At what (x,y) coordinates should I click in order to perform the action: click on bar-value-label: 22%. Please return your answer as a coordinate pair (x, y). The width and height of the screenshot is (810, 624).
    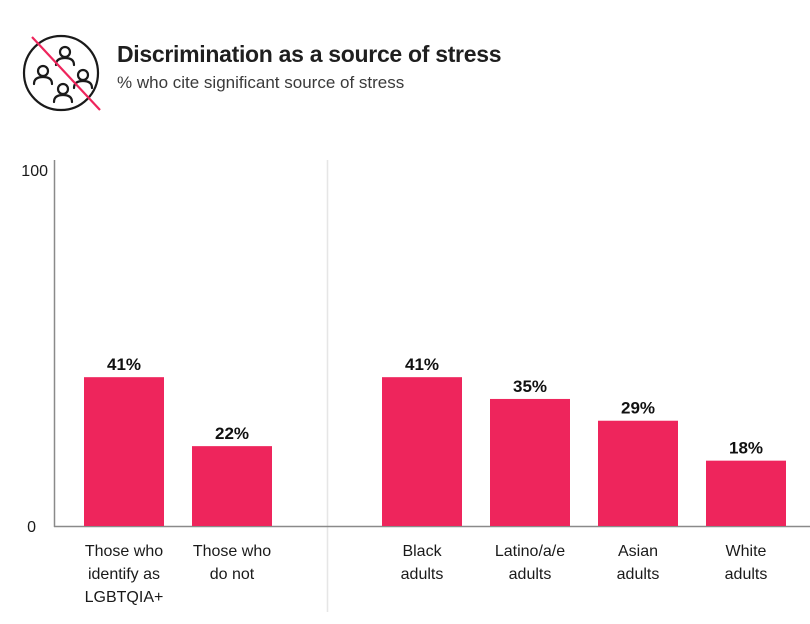
    Looking at the image, I should click on (232, 433).